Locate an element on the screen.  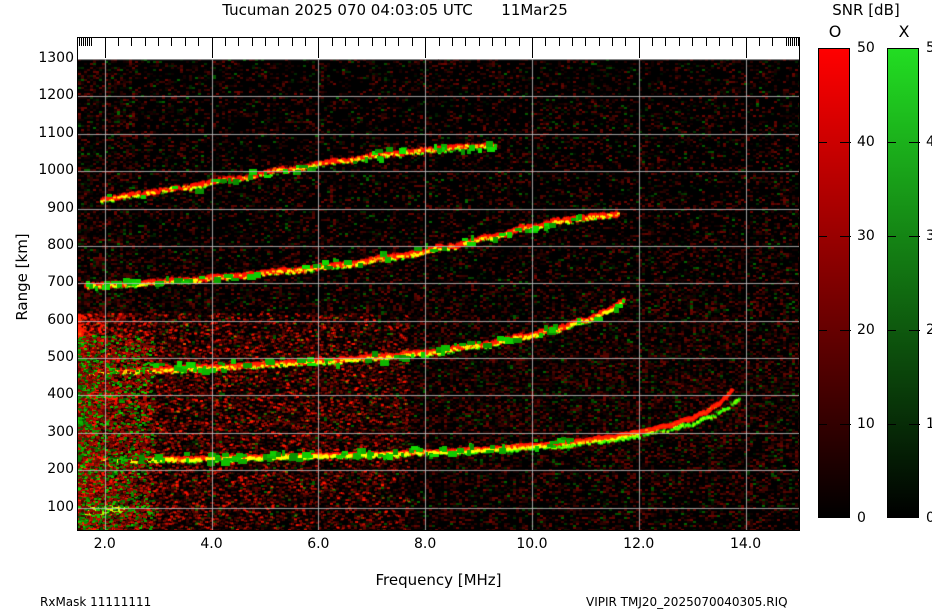
colorbar-o-gradient is located at coordinates (834, 283).